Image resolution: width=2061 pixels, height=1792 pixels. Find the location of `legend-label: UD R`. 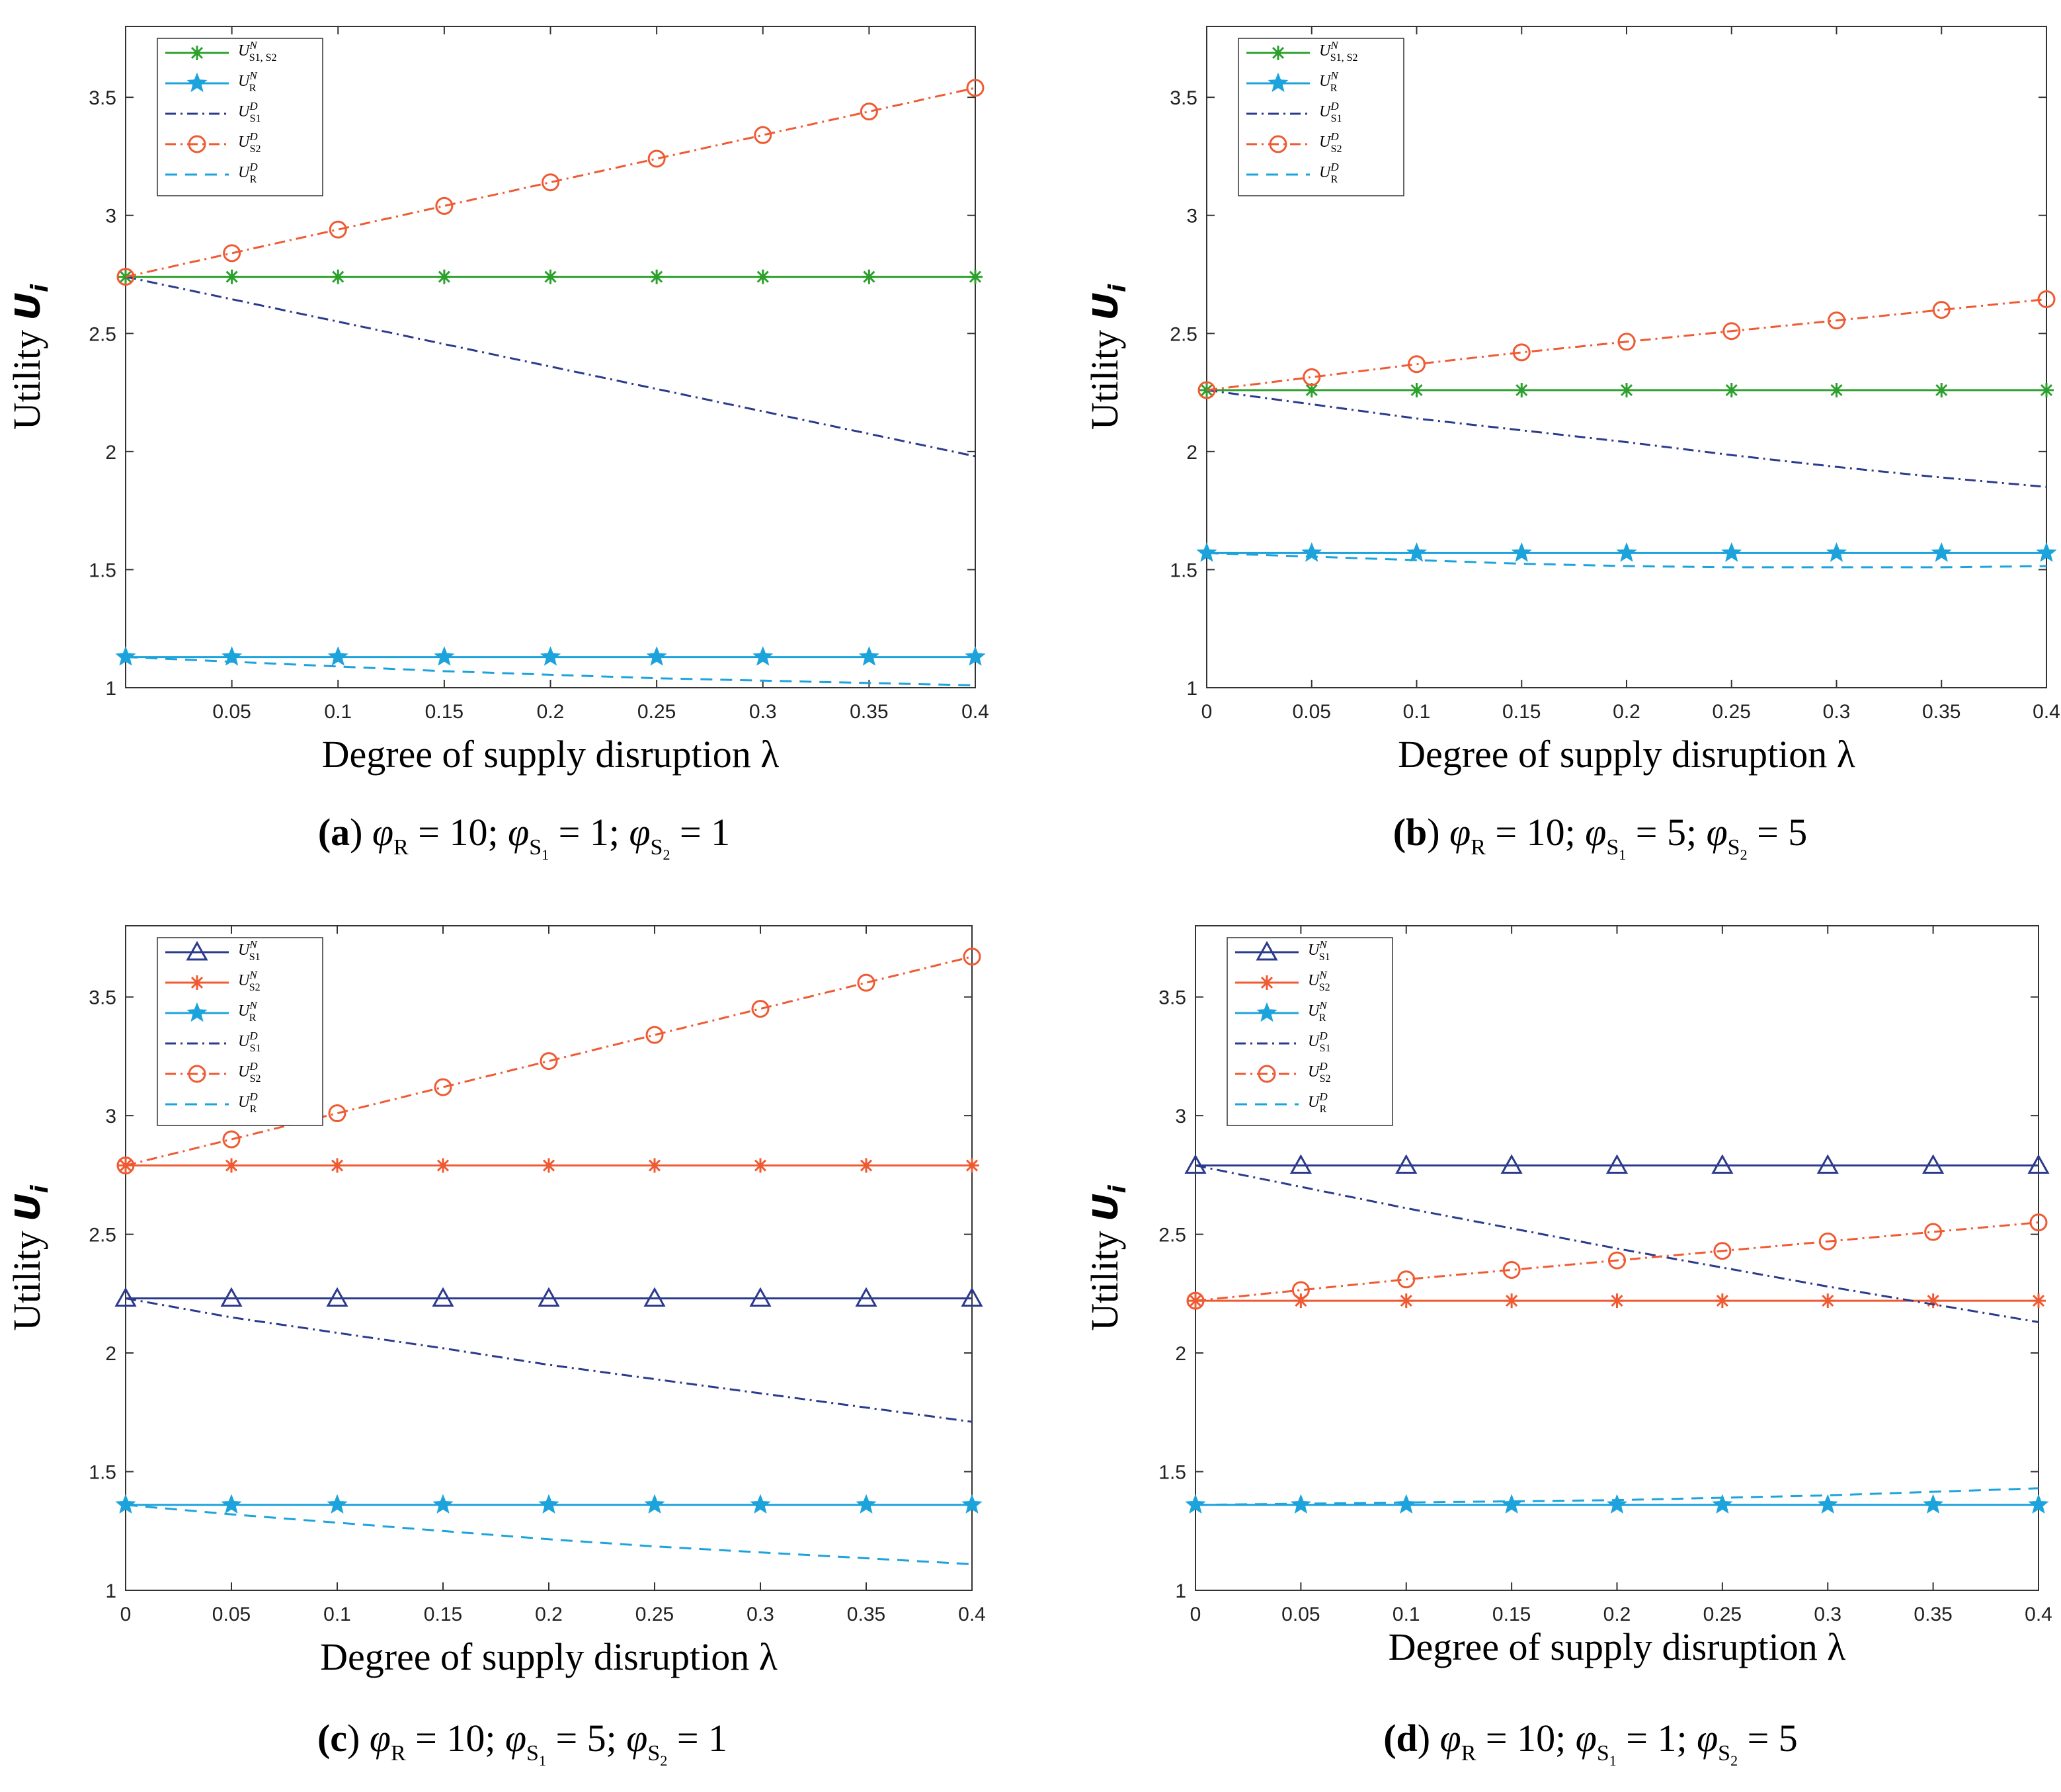

legend-label: UD R is located at coordinates (1318, 1102).